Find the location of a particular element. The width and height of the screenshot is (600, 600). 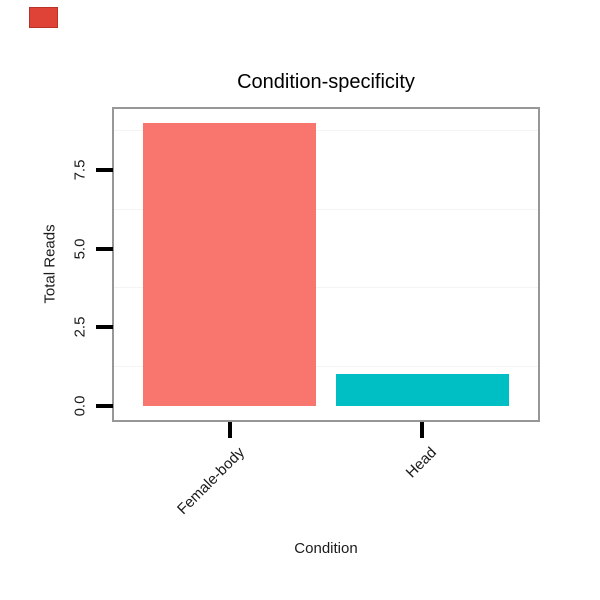

bar-head is located at coordinates (422, 390).